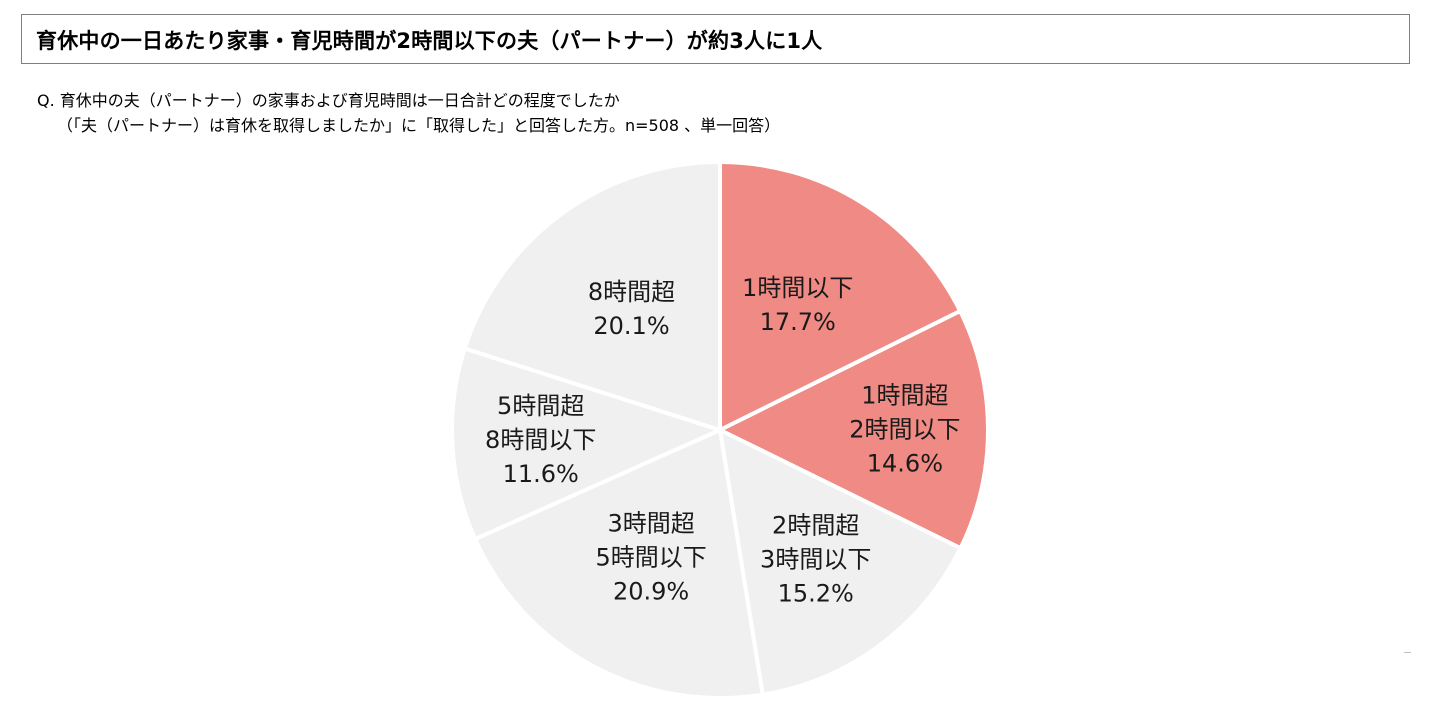 Image resolution: width=1440 pixels, height=704 pixels. I want to click on pie-label-4-line-2: 5時間以下, so click(650, 557).